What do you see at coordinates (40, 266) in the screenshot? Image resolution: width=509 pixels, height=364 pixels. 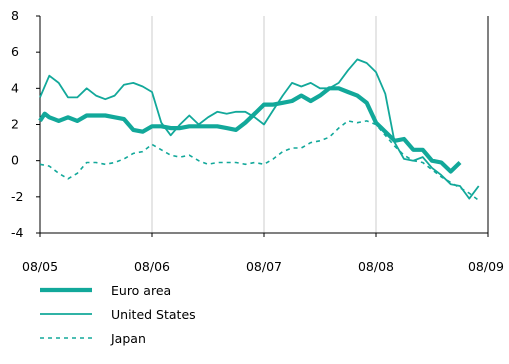 I see `x-tick-label: 08/05` at bounding box center [40, 266].